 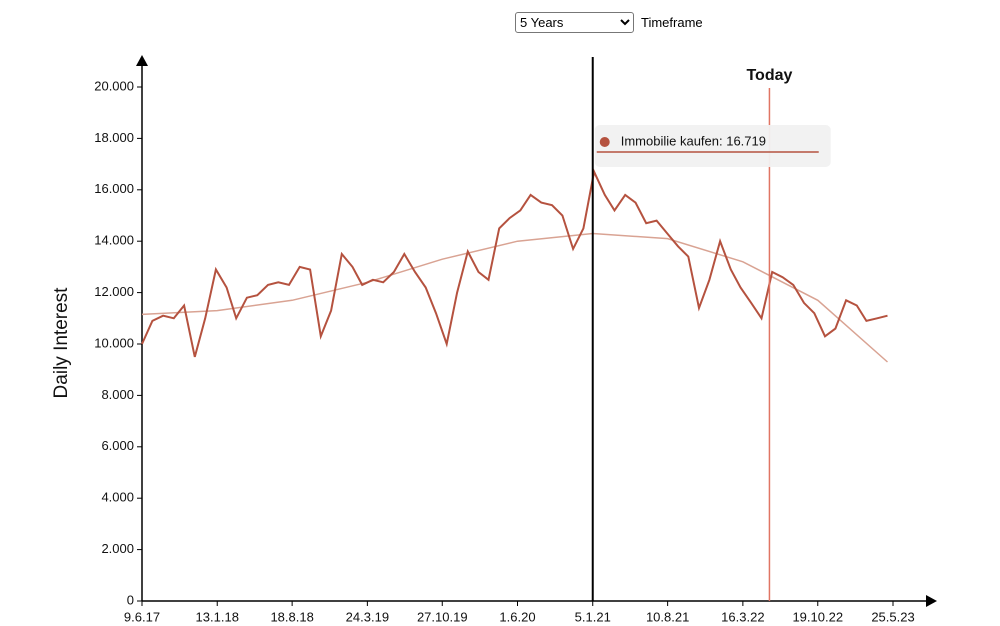 What do you see at coordinates (574, 22) in the screenshot?
I see `timeframe-select: 5 Years` at bounding box center [574, 22].